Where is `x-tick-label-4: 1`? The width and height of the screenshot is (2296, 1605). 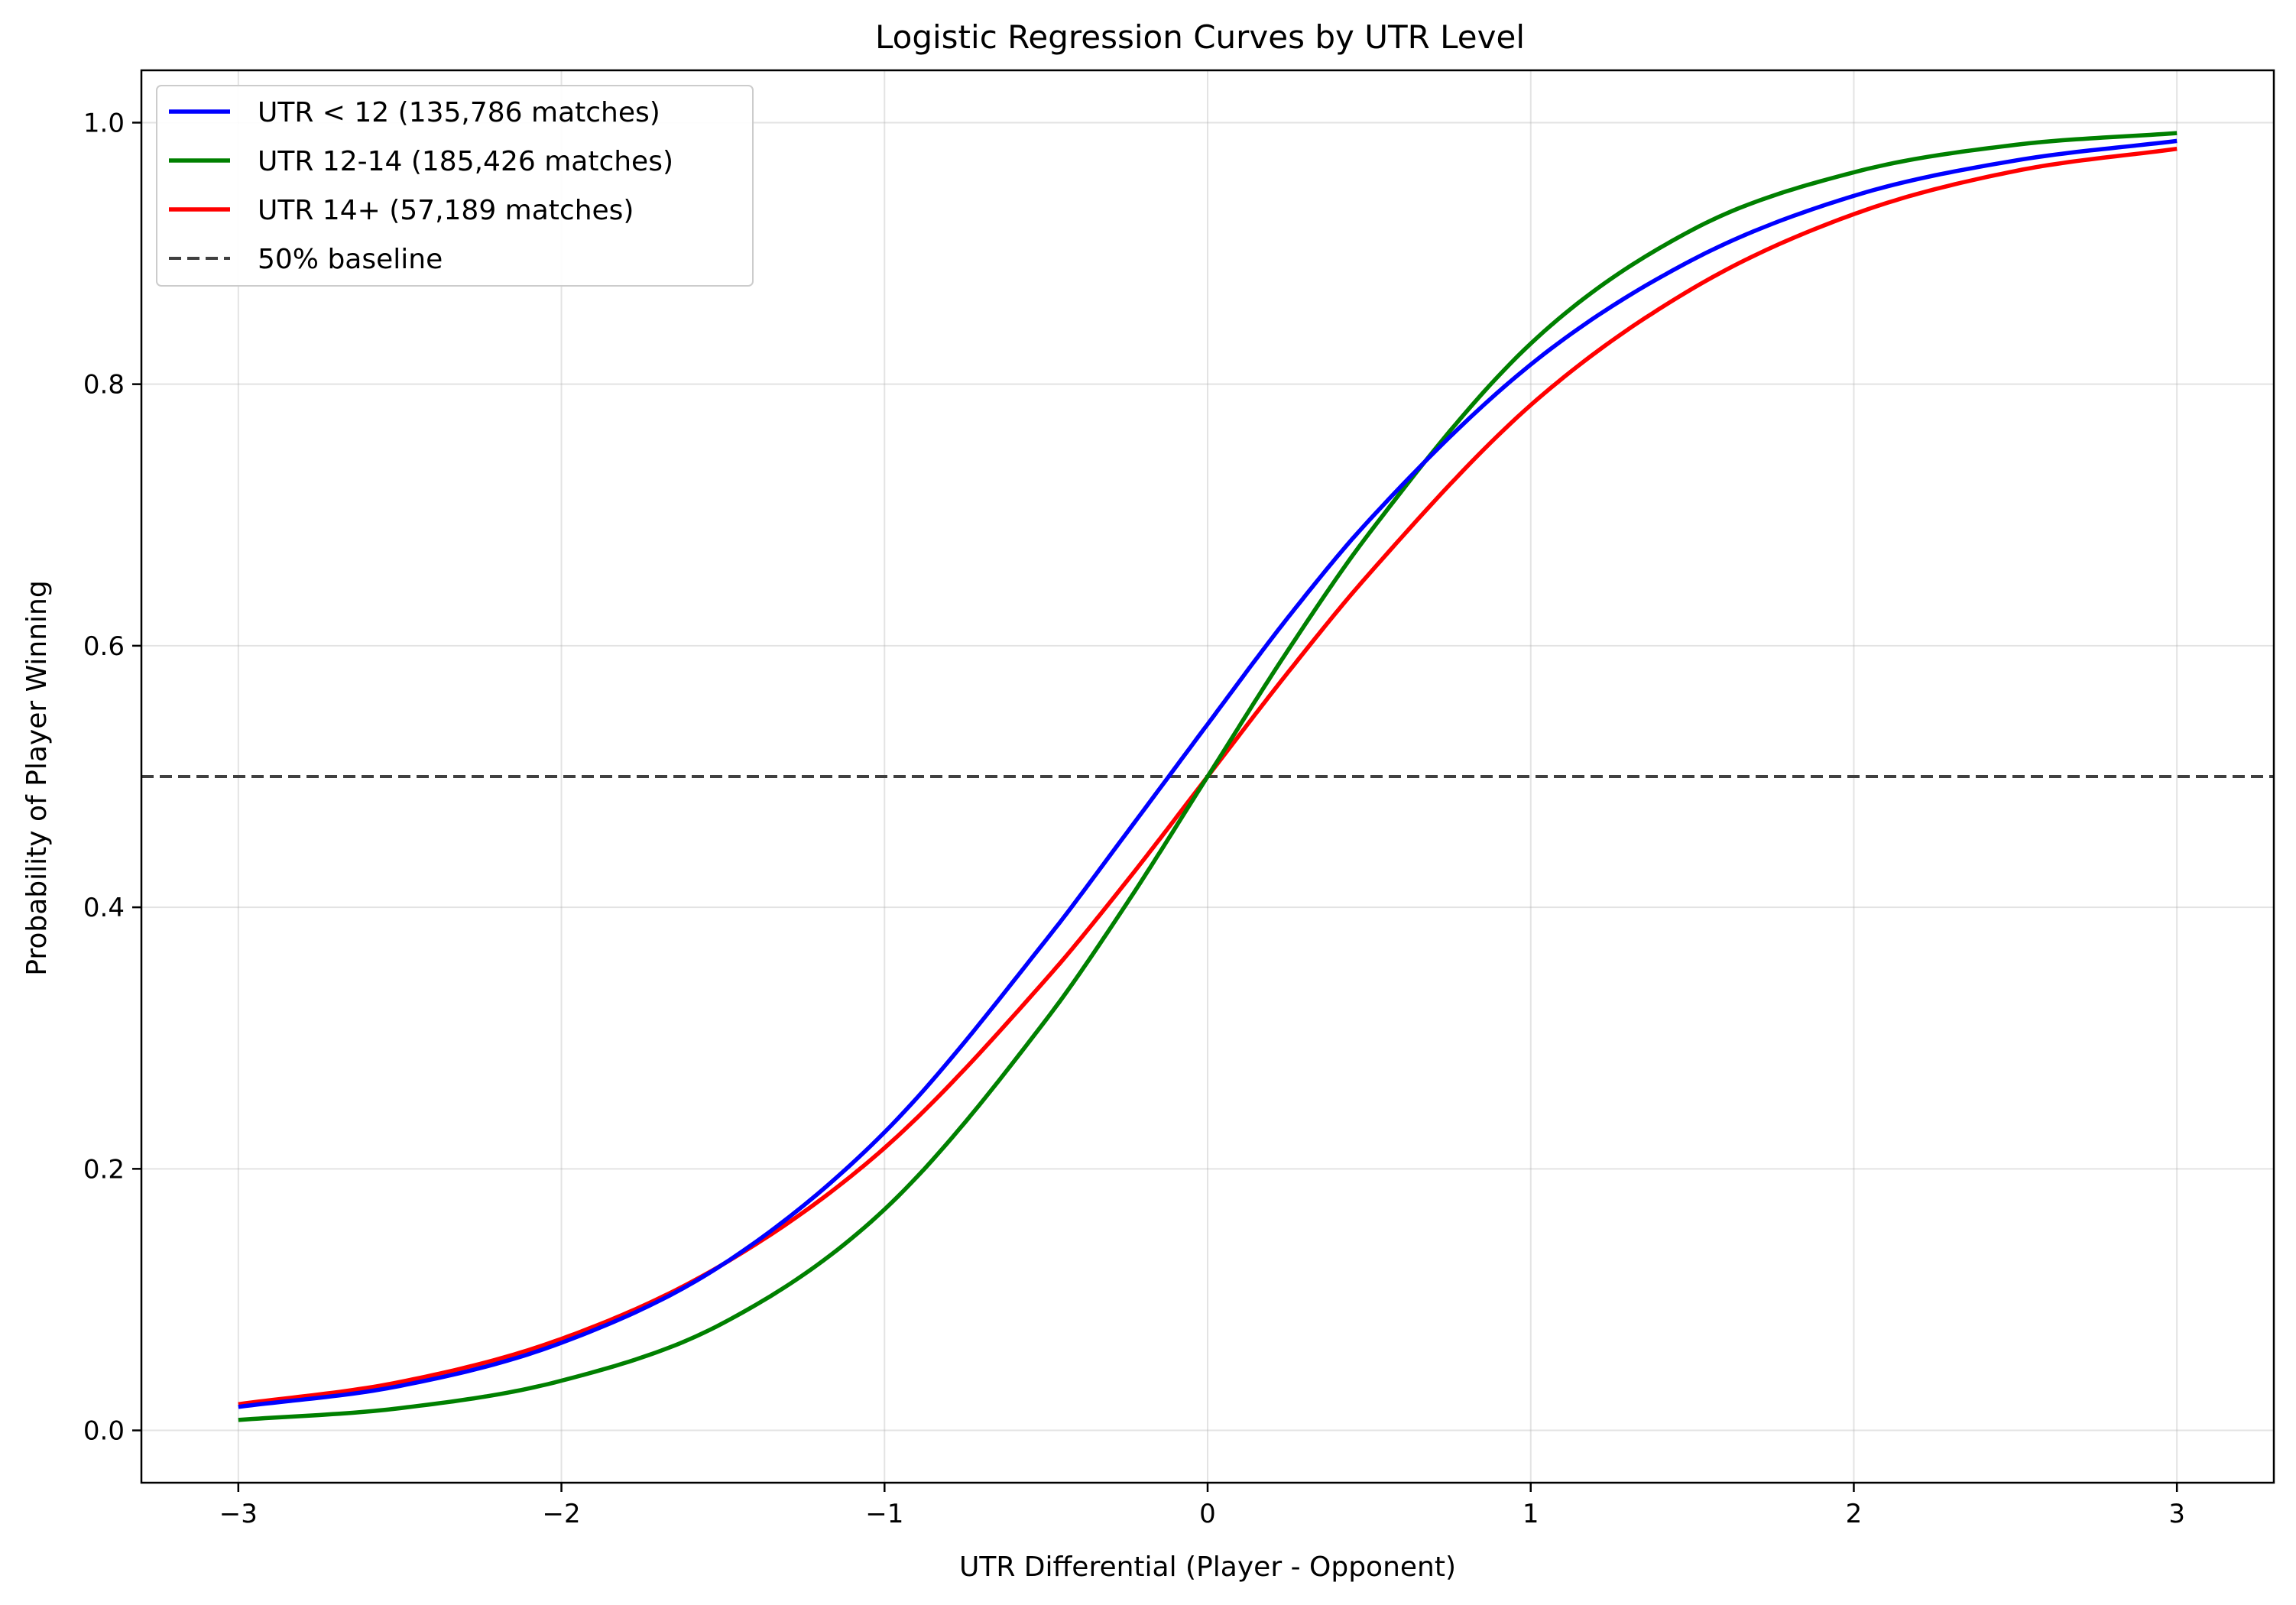 x-tick-label-4: 1 is located at coordinates (1531, 1514).